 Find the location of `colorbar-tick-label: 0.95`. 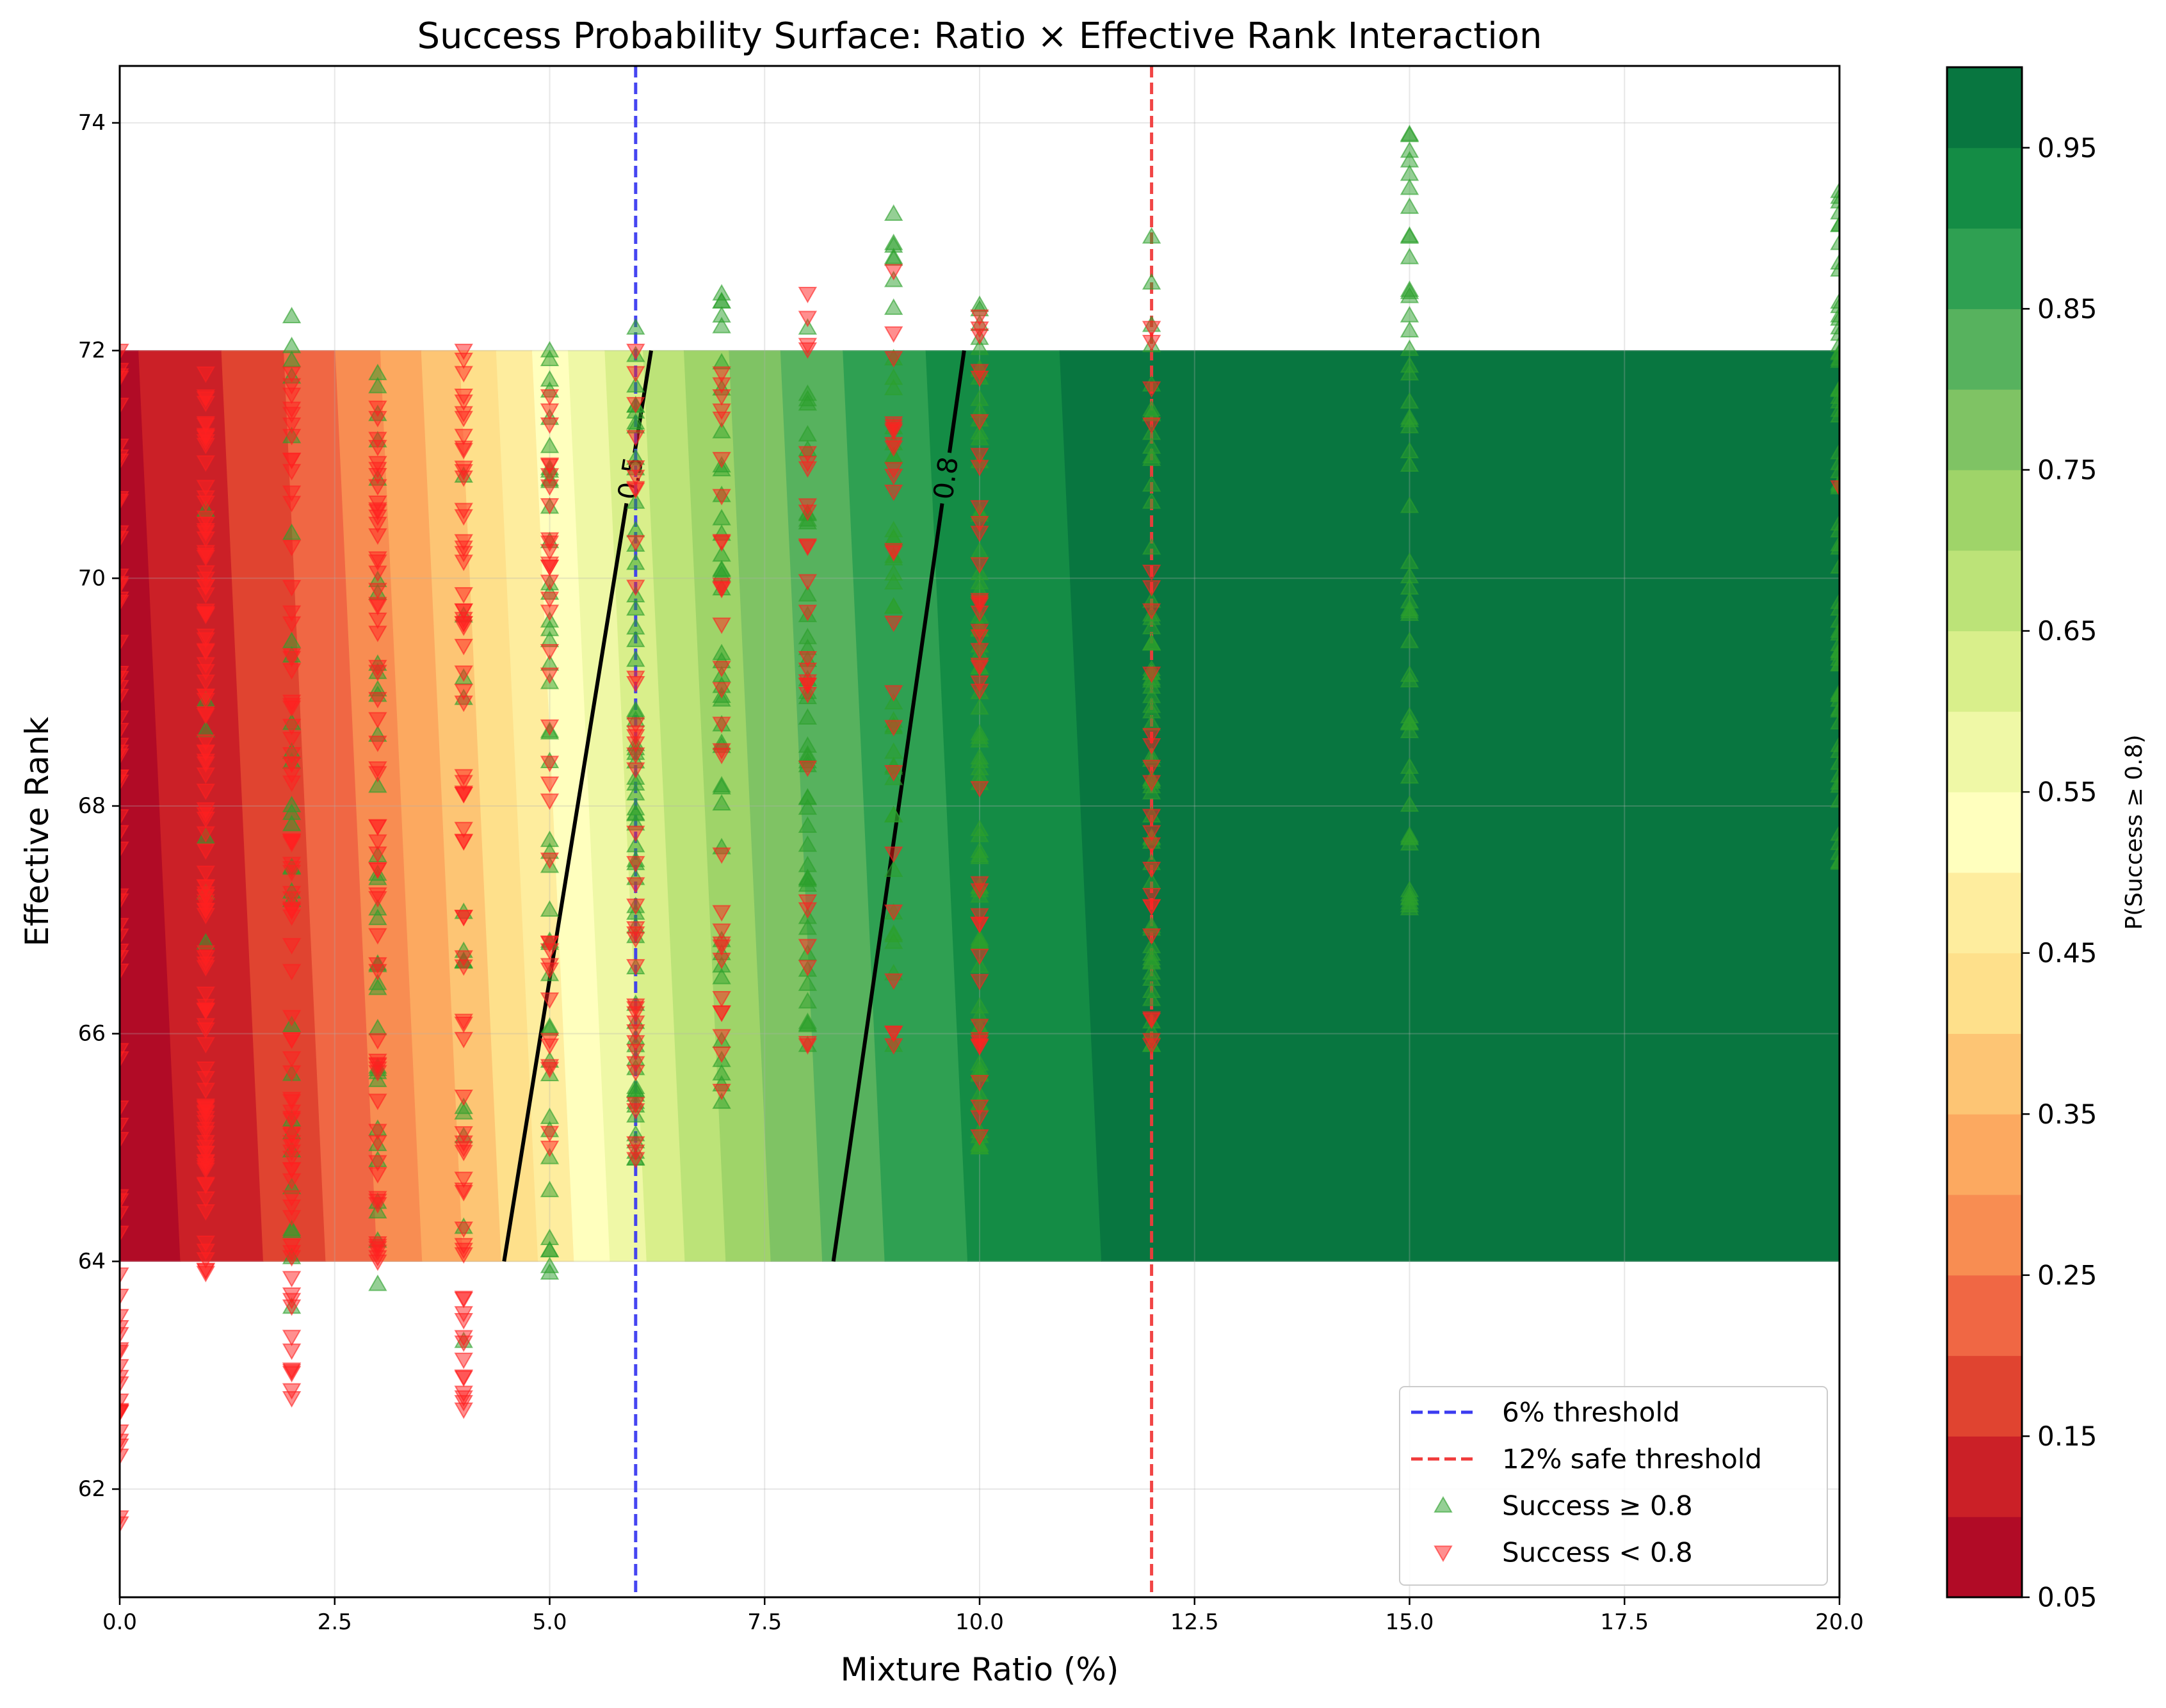

colorbar-tick-label: 0.95 is located at coordinates (2067, 147).